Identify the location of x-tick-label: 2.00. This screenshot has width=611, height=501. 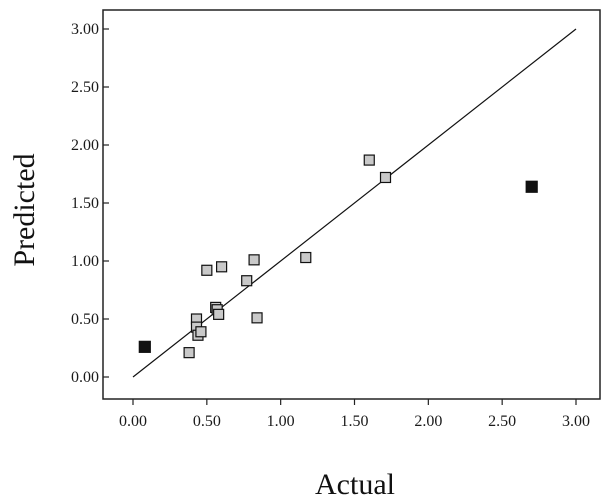
(428, 421).